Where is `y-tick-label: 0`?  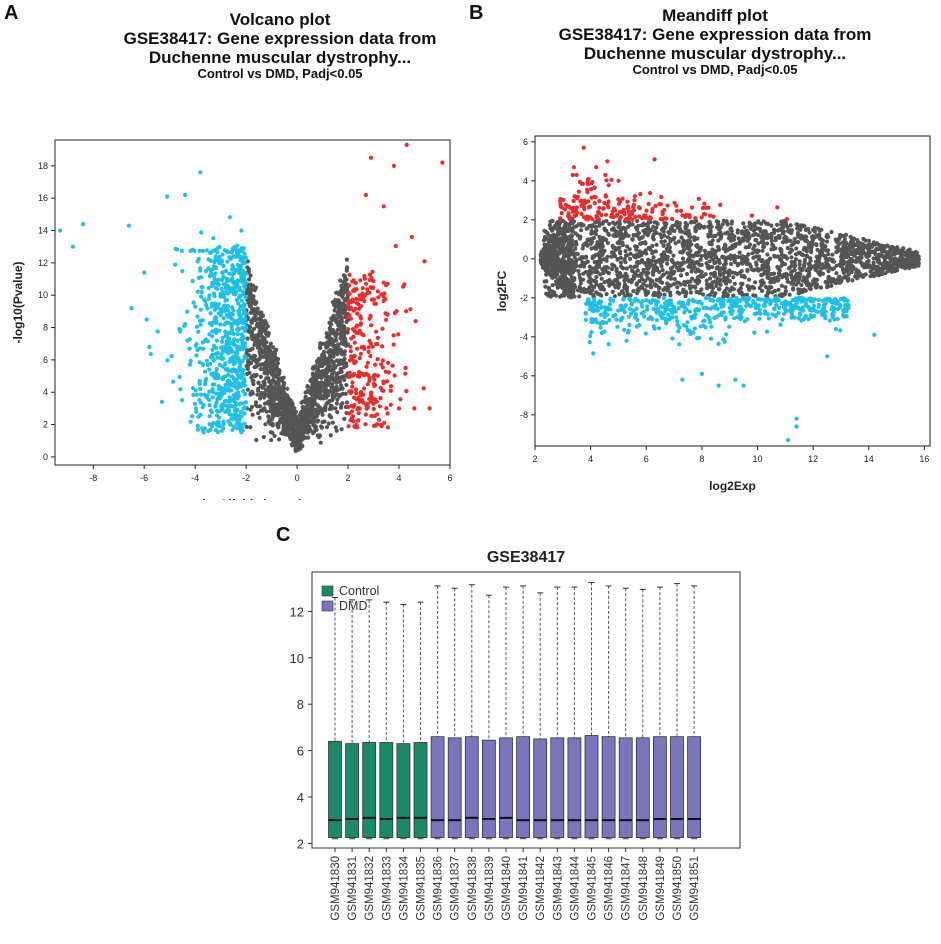 y-tick-label: 0 is located at coordinates (45, 457).